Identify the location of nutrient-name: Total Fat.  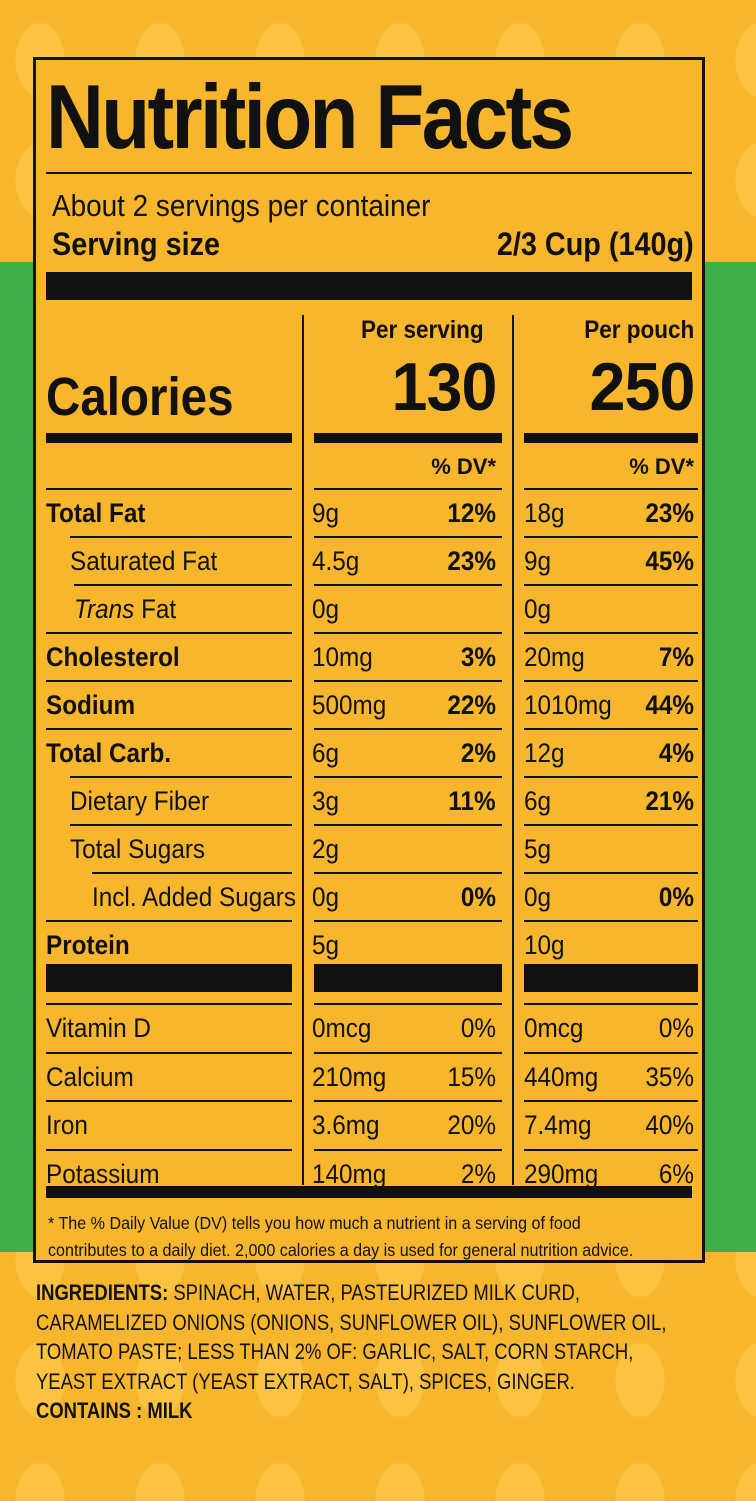
(95, 513).